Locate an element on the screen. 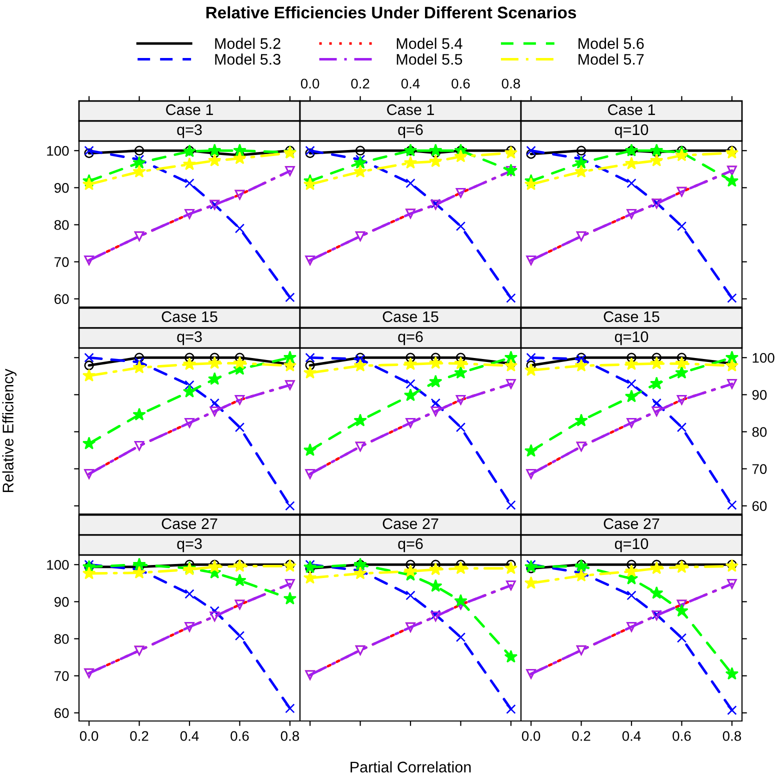 This screenshot has height=781, width=782. legend-label: Model 5.6 is located at coordinates (611, 43).